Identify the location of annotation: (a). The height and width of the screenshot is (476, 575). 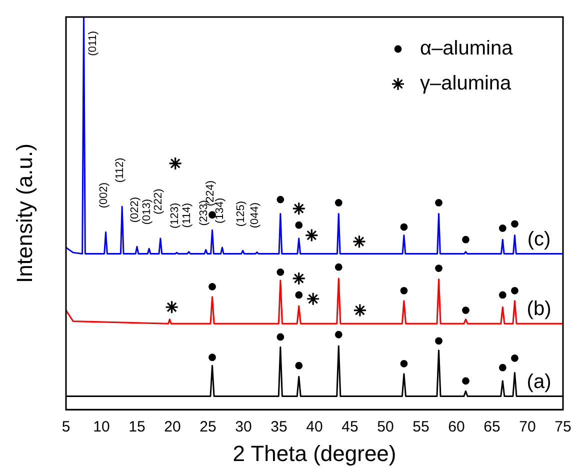
(539, 381).